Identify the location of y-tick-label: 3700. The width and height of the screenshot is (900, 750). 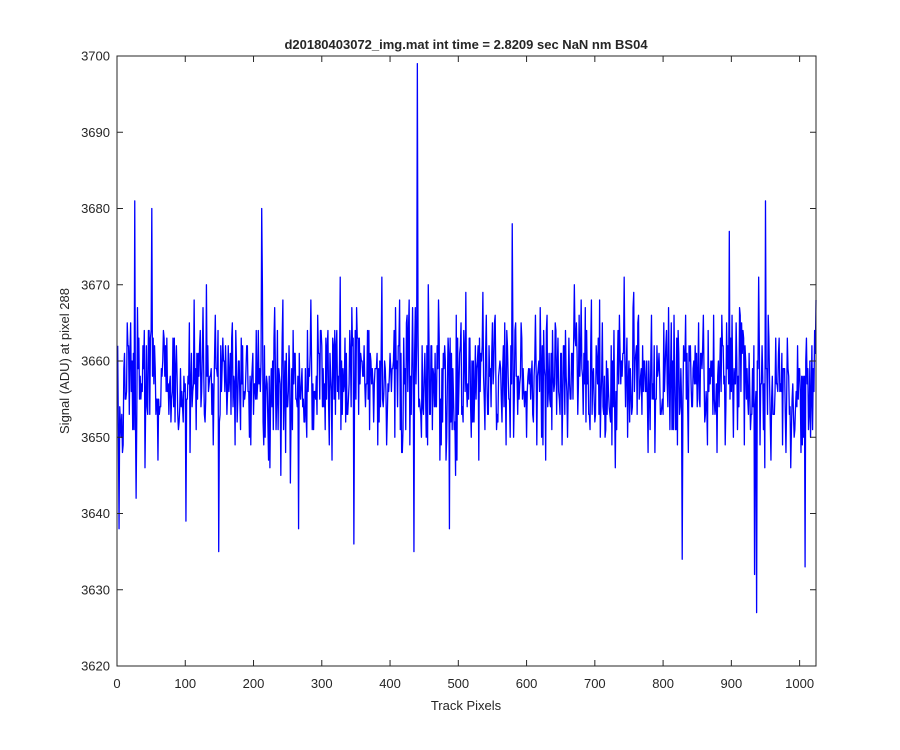
(95, 56).